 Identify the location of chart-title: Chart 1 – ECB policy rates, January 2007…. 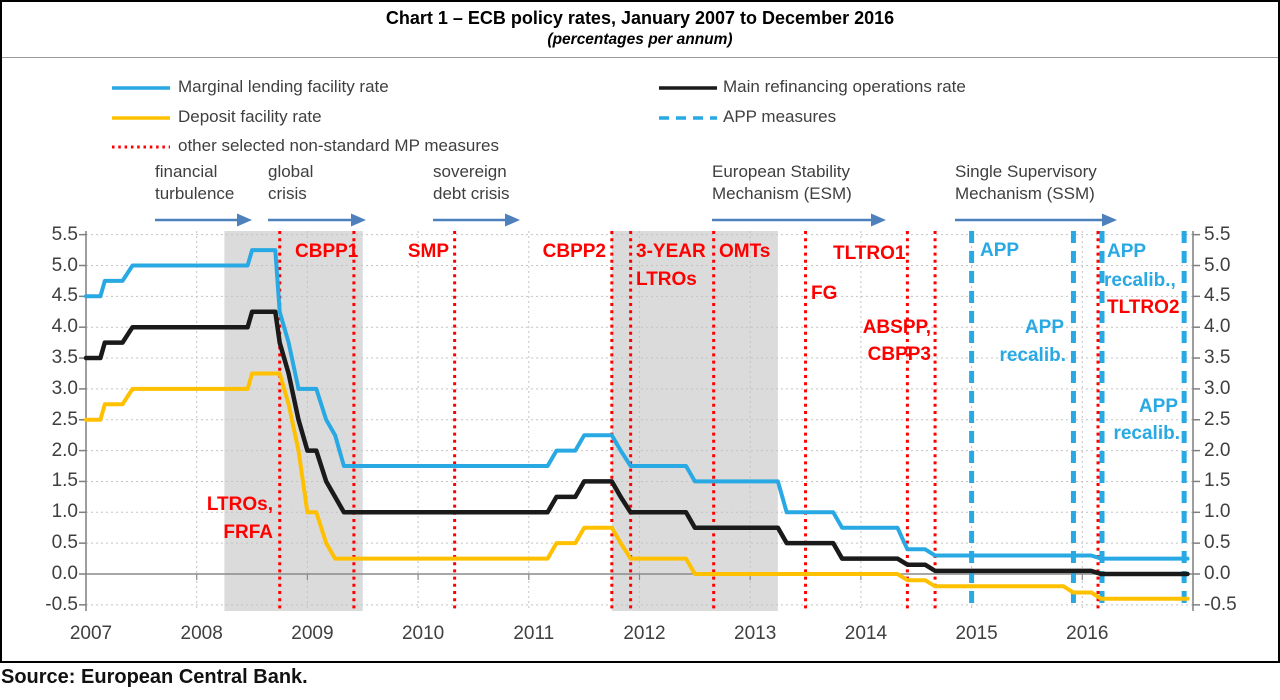
(640, 18).